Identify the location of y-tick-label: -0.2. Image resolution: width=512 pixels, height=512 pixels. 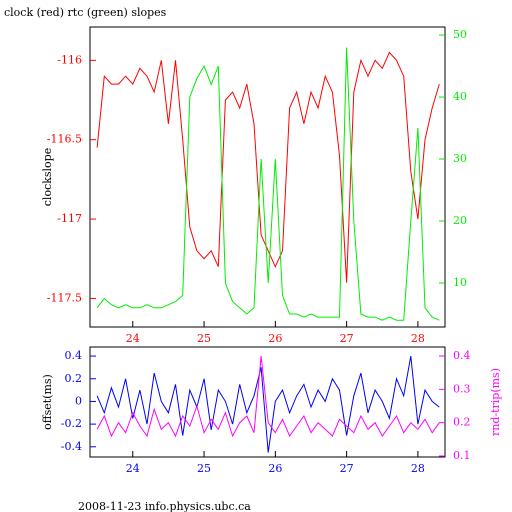
(71, 423).